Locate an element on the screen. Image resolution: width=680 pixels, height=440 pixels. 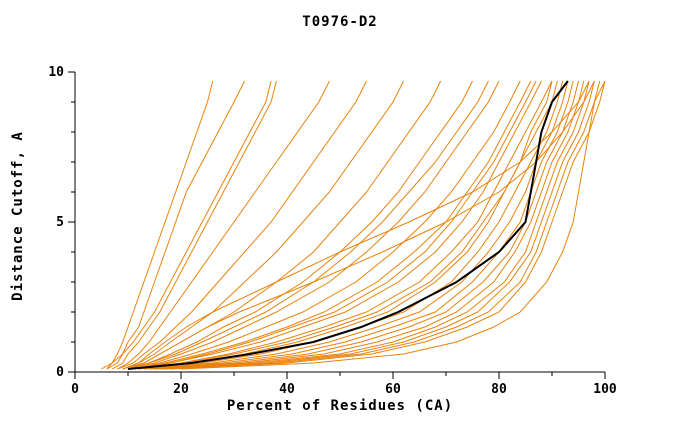
x-tick-label: 40 is located at coordinates (287, 389).